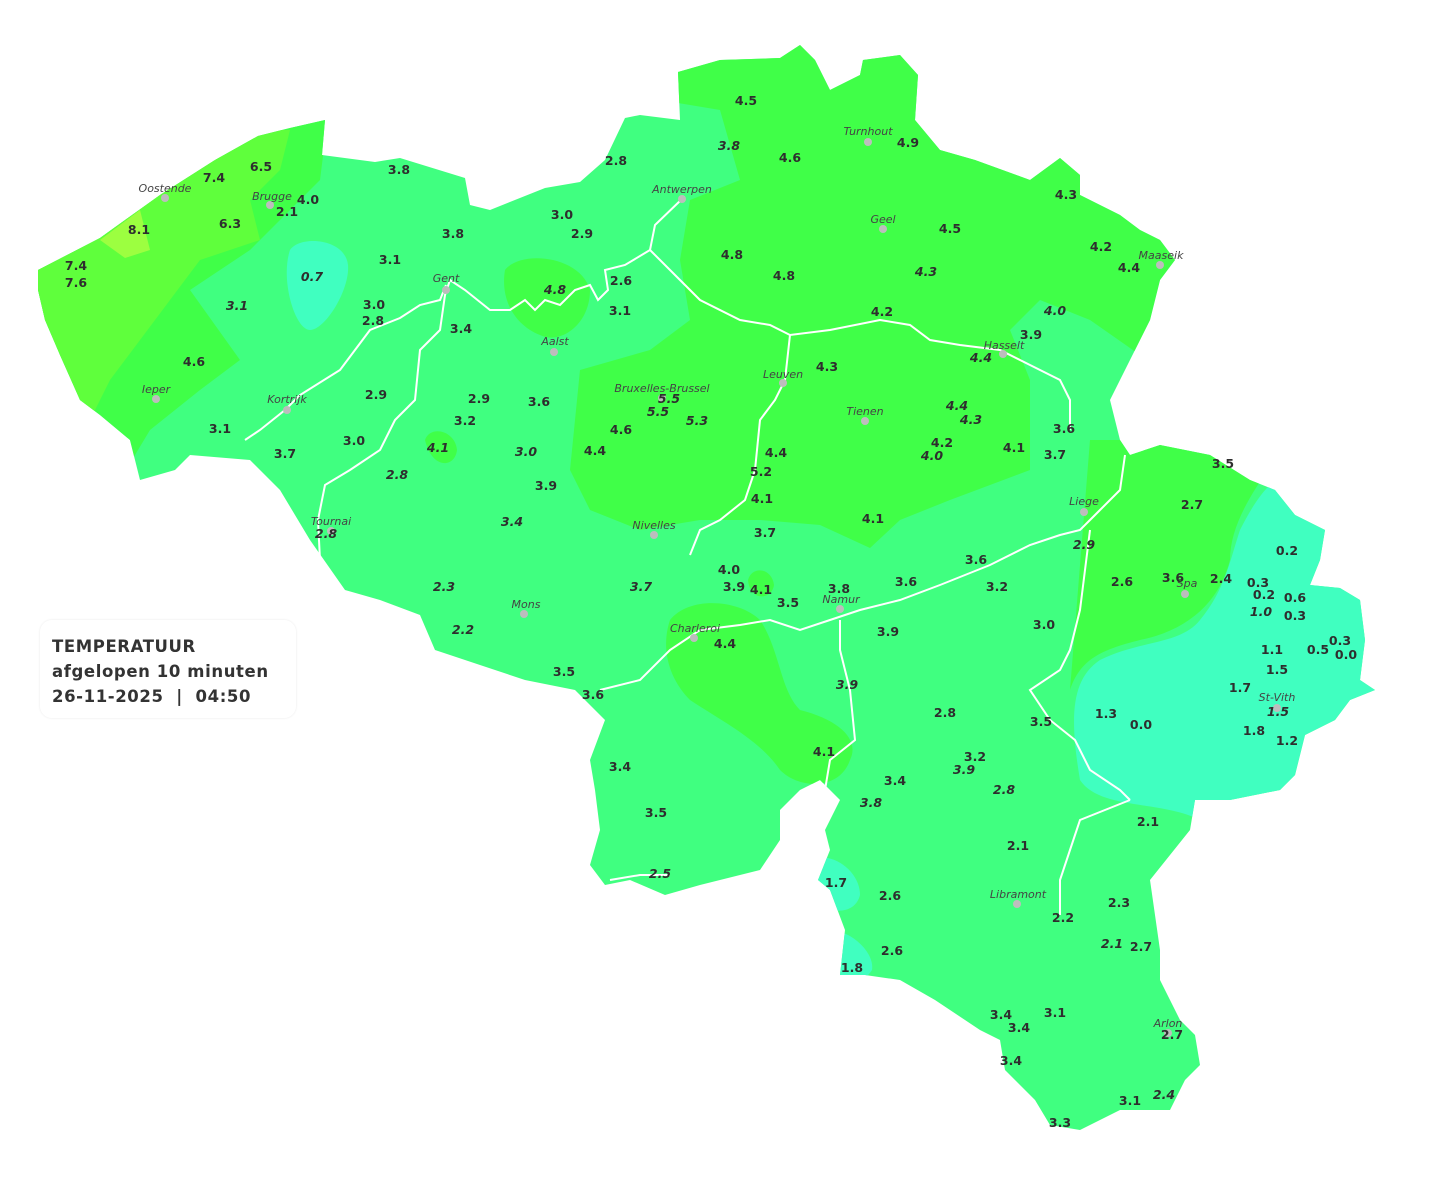  Describe the element at coordinates (950, 228) in the screenshot. I see `temperature-reading: 4.5` at that location.